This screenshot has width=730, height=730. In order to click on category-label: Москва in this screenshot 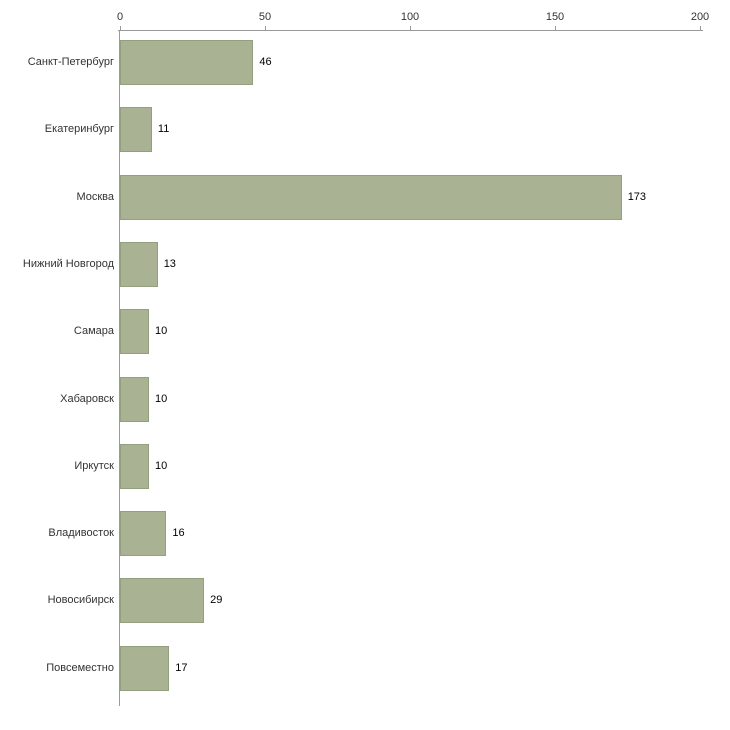, I will do `click(95, 196)`.